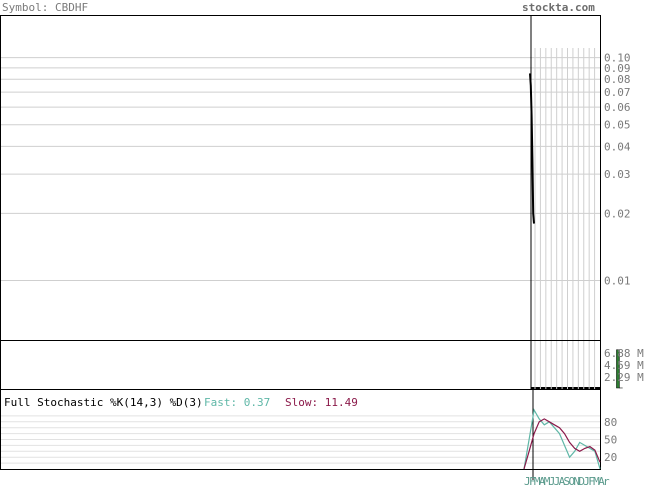 The height and width of the screenshot is (486, 655). I want to click on x-tick-label: D, so click(581, 480).